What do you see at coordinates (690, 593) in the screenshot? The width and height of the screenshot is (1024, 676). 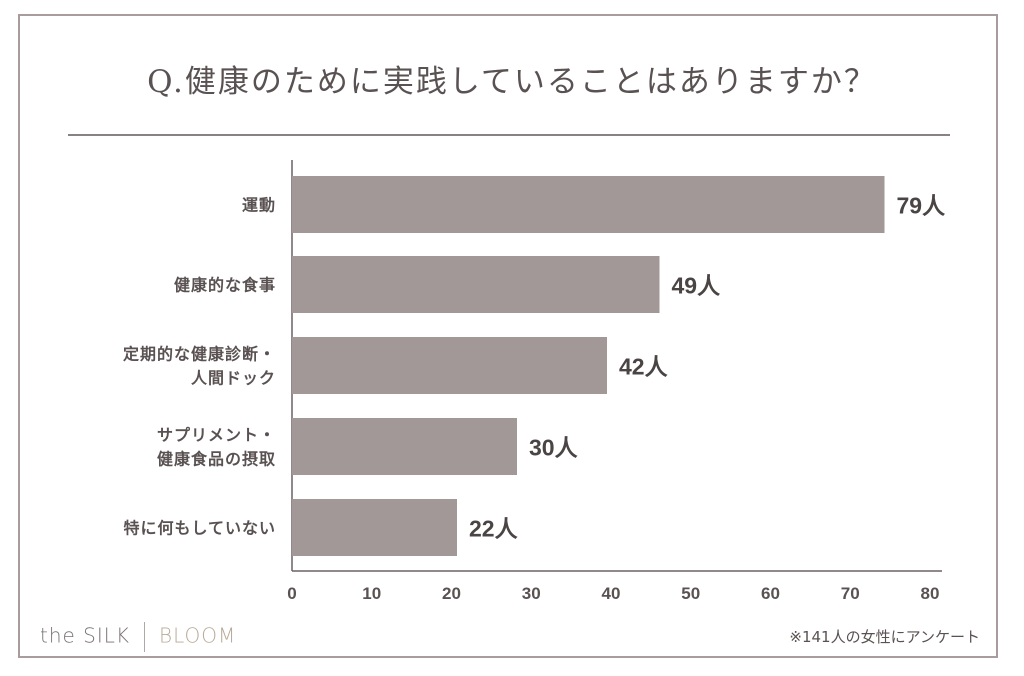 I see `x-tick-label: 50` at bounding box center [690, 593].